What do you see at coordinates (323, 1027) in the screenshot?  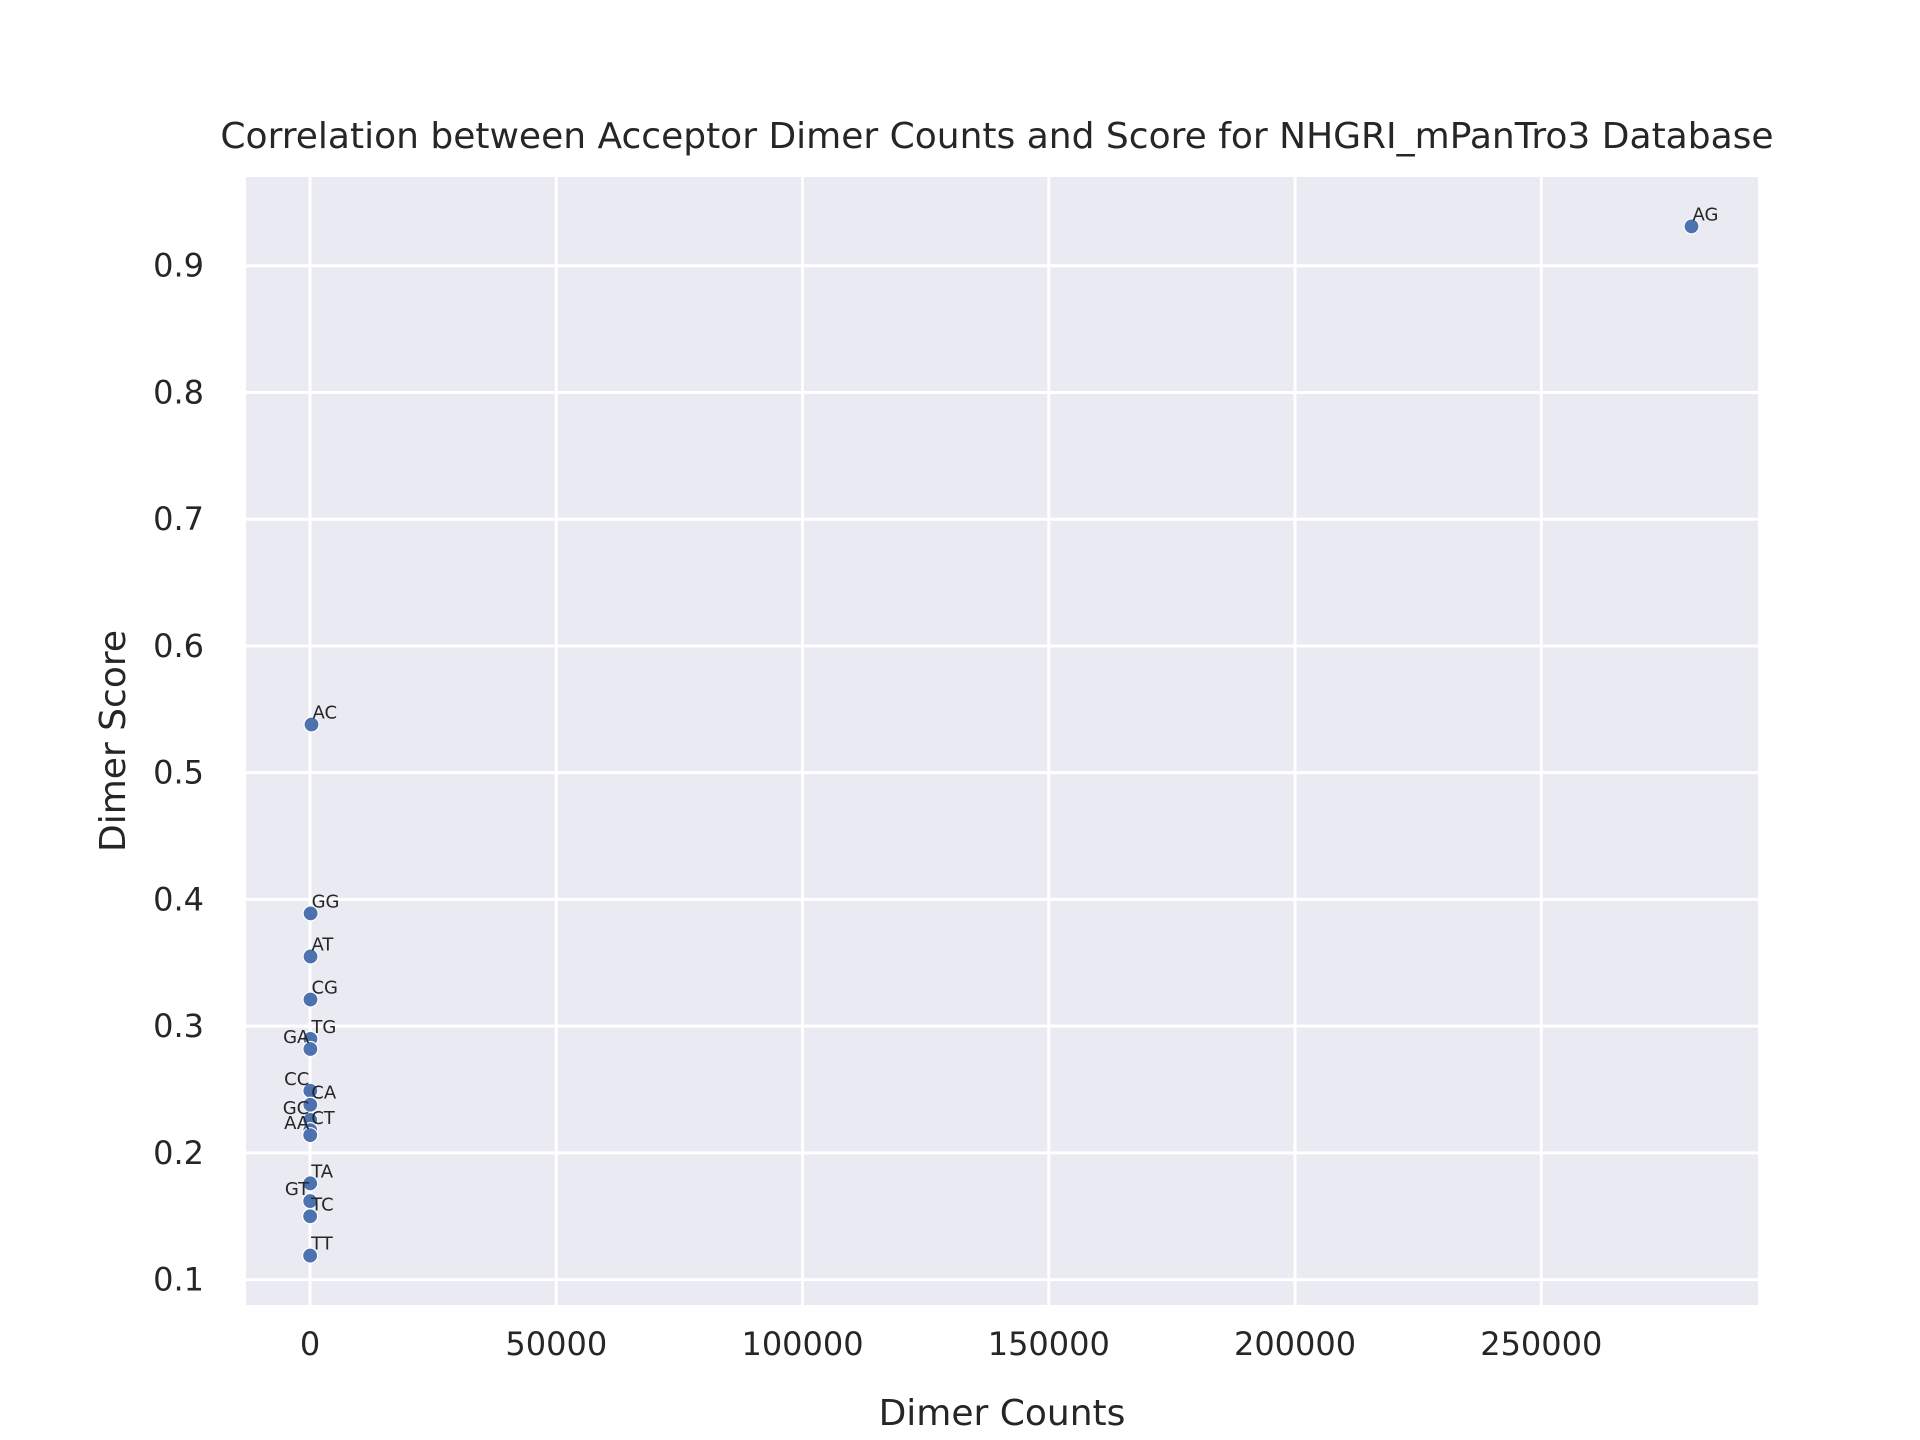 I see `data-point-label: TG` at bounding box center [323, 1027].